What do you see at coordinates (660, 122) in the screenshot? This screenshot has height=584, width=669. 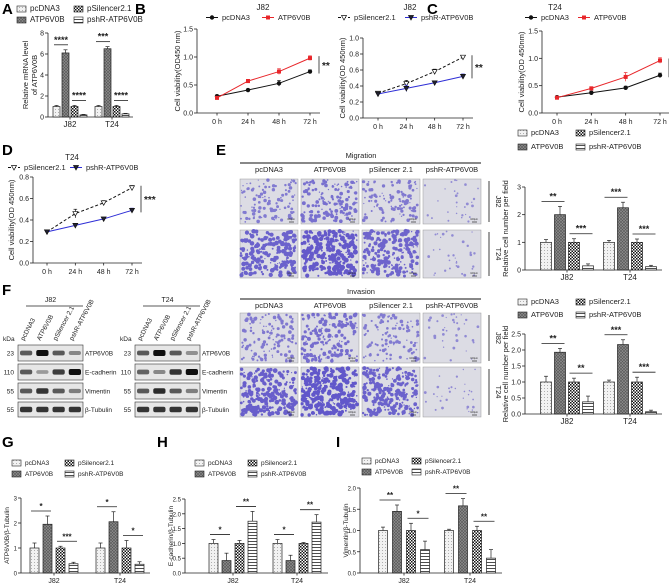 I see `x-tick-label: 72 h` at bounding box center [660, 122].